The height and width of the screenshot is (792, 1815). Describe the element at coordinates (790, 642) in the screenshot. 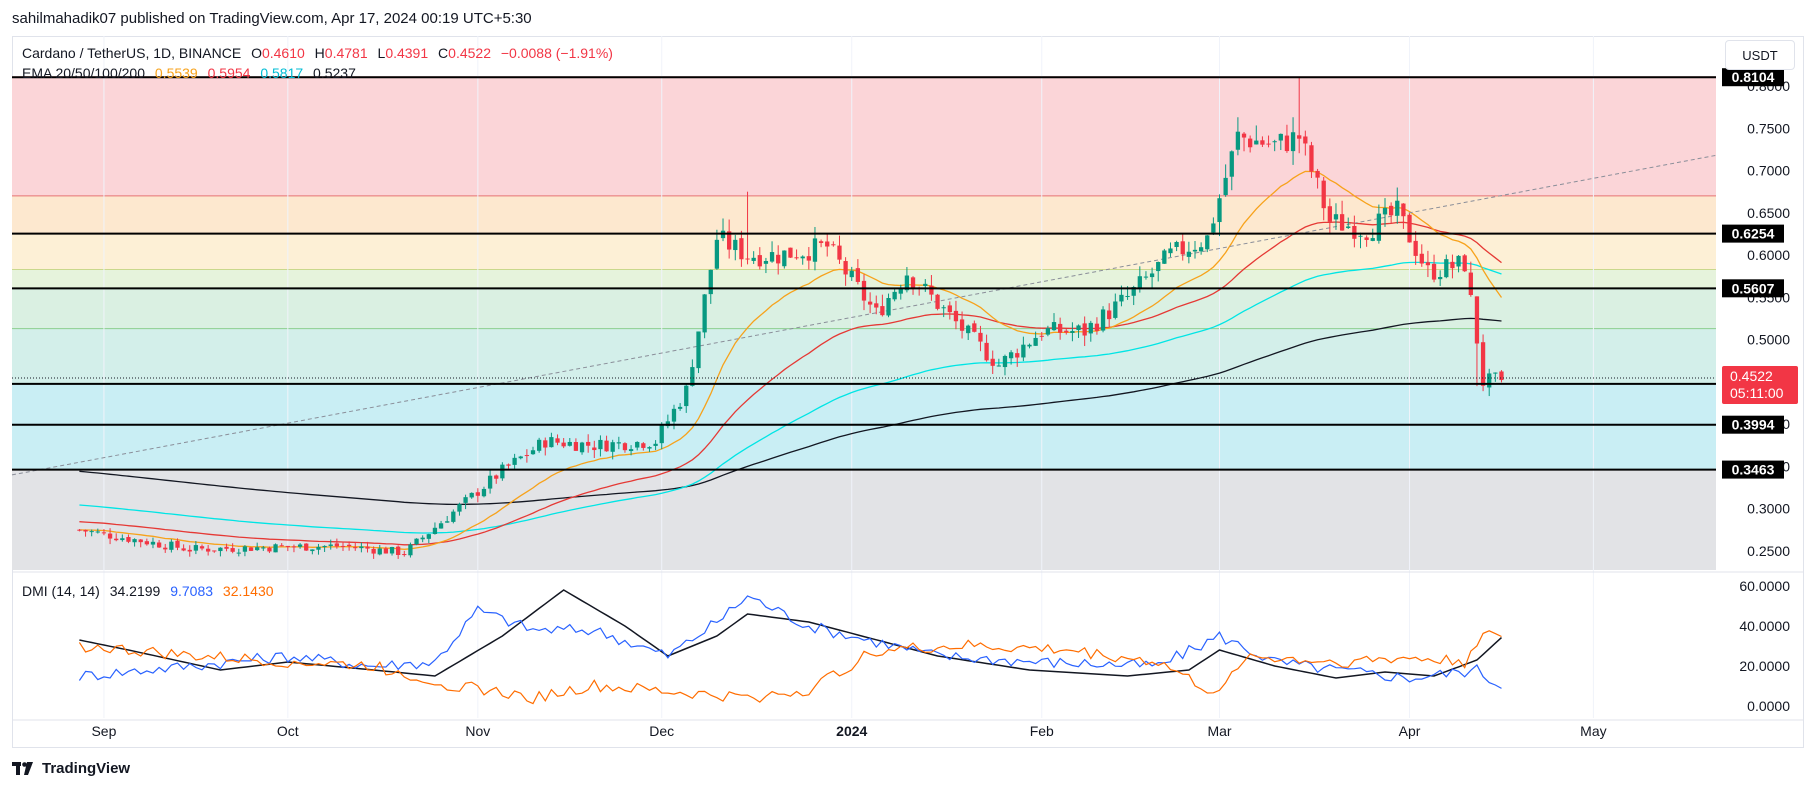

I see `di-plus-line` at that location.